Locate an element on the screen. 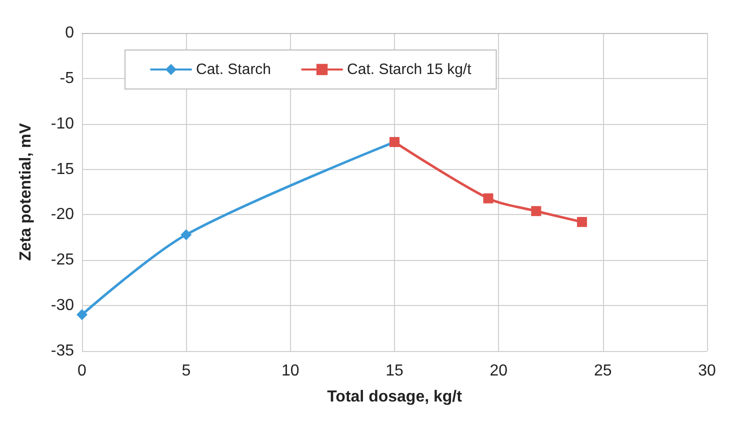  x-tick-label: 10 is located at coordinates (290, 371).